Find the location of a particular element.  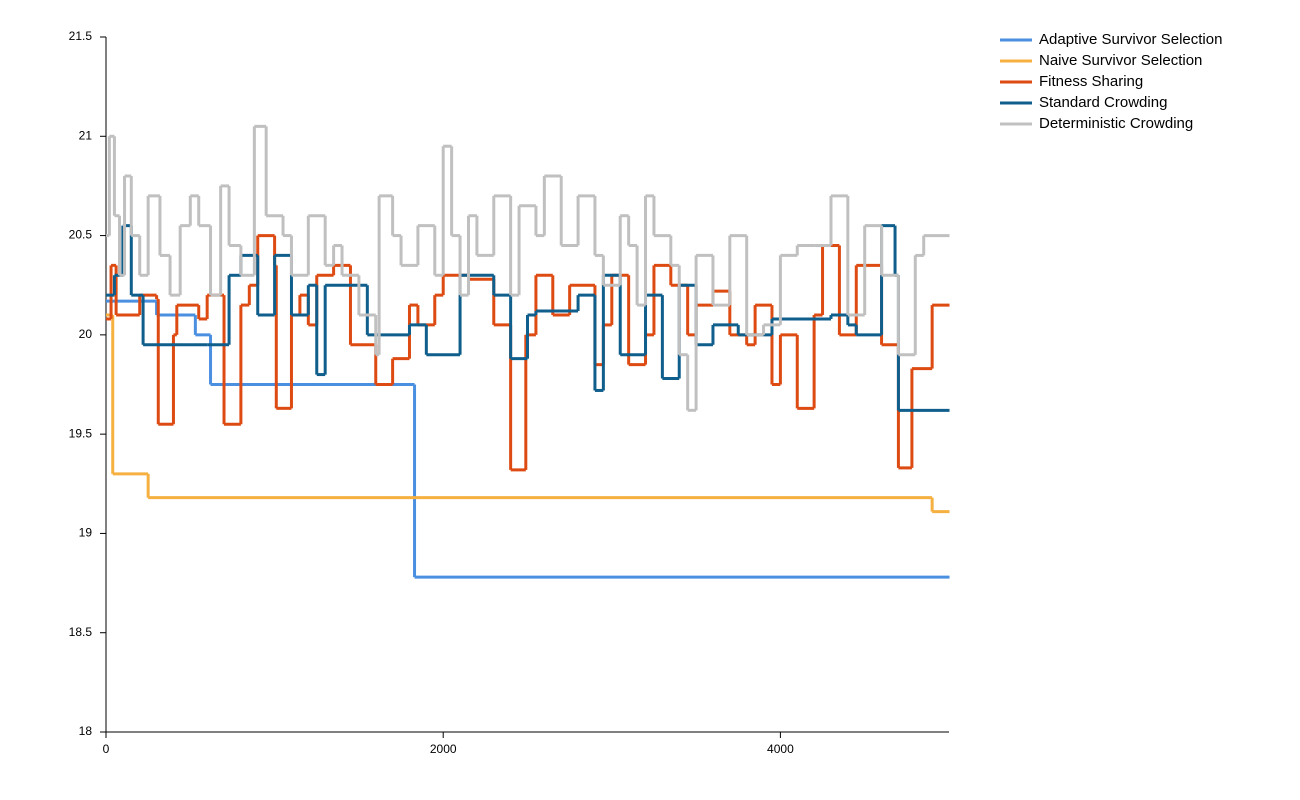

y-tick-label: 19 is located at coordinates (86, 533).